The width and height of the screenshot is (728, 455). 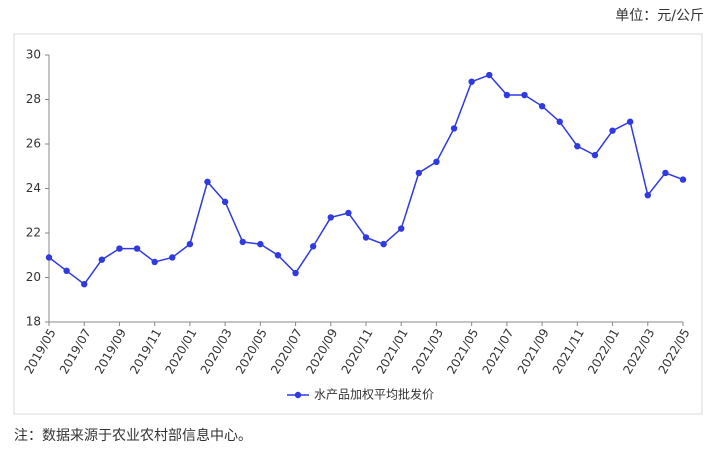 I want to click on x-tick-label: 2020/09, so click(x=321, y=351).